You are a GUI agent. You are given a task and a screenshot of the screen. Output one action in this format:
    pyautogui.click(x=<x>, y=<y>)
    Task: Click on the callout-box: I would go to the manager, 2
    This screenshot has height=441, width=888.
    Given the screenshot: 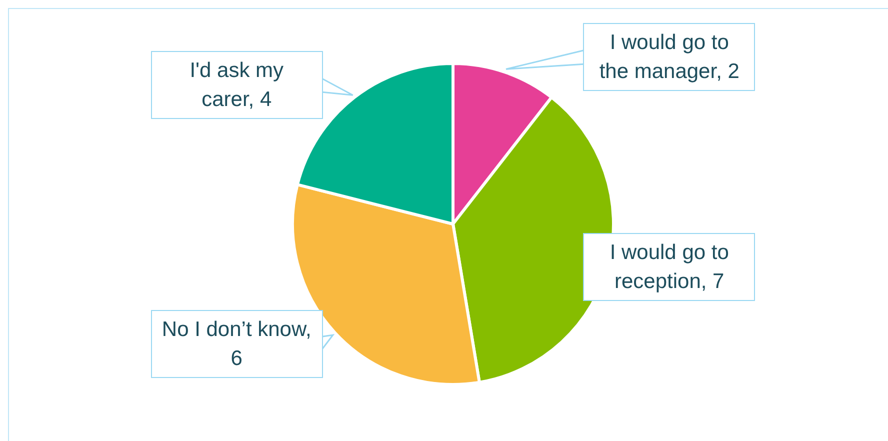 What is the action you would take?
    pyautogui.click(x=669, y=57)
    